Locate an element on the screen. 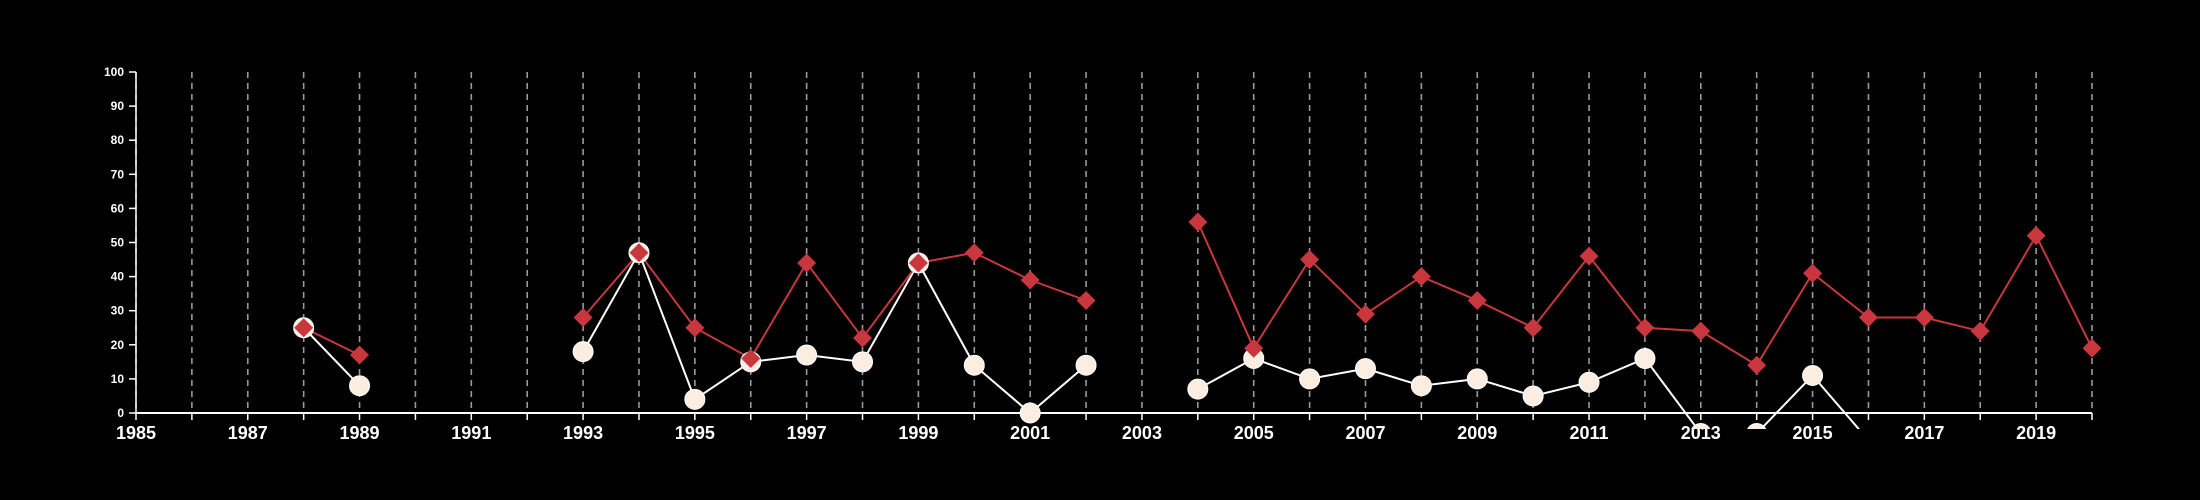 Image resolution: width=2200 pixels, height=500 pixels. circle-point-2013 is located at coordinates (1701, 425).